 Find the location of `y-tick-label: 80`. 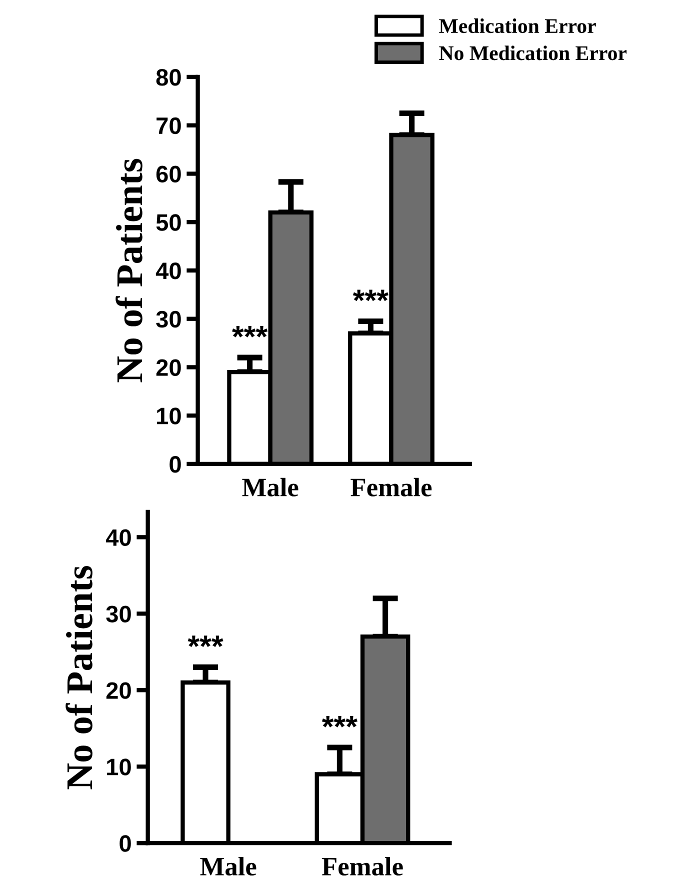

y-tick-label: 80 is located at coordinates (168, 77).